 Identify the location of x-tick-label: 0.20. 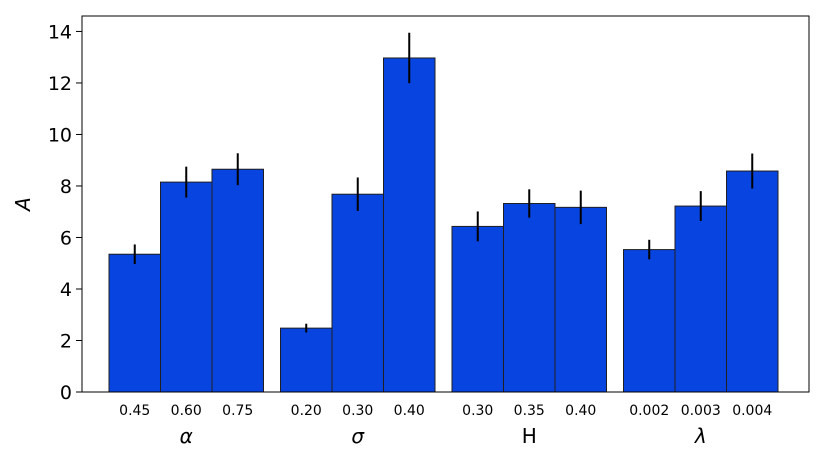
(306, 411).